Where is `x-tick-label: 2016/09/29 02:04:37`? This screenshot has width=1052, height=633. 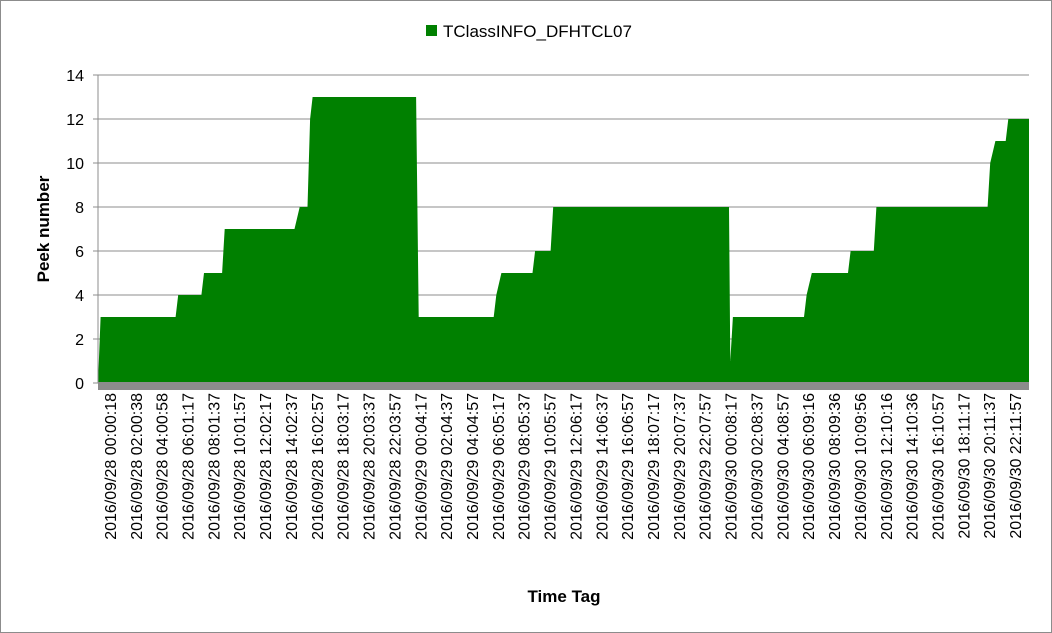 x-tick-label: 2016/09/29 02:04:37 is located at coordinates (447, 466).